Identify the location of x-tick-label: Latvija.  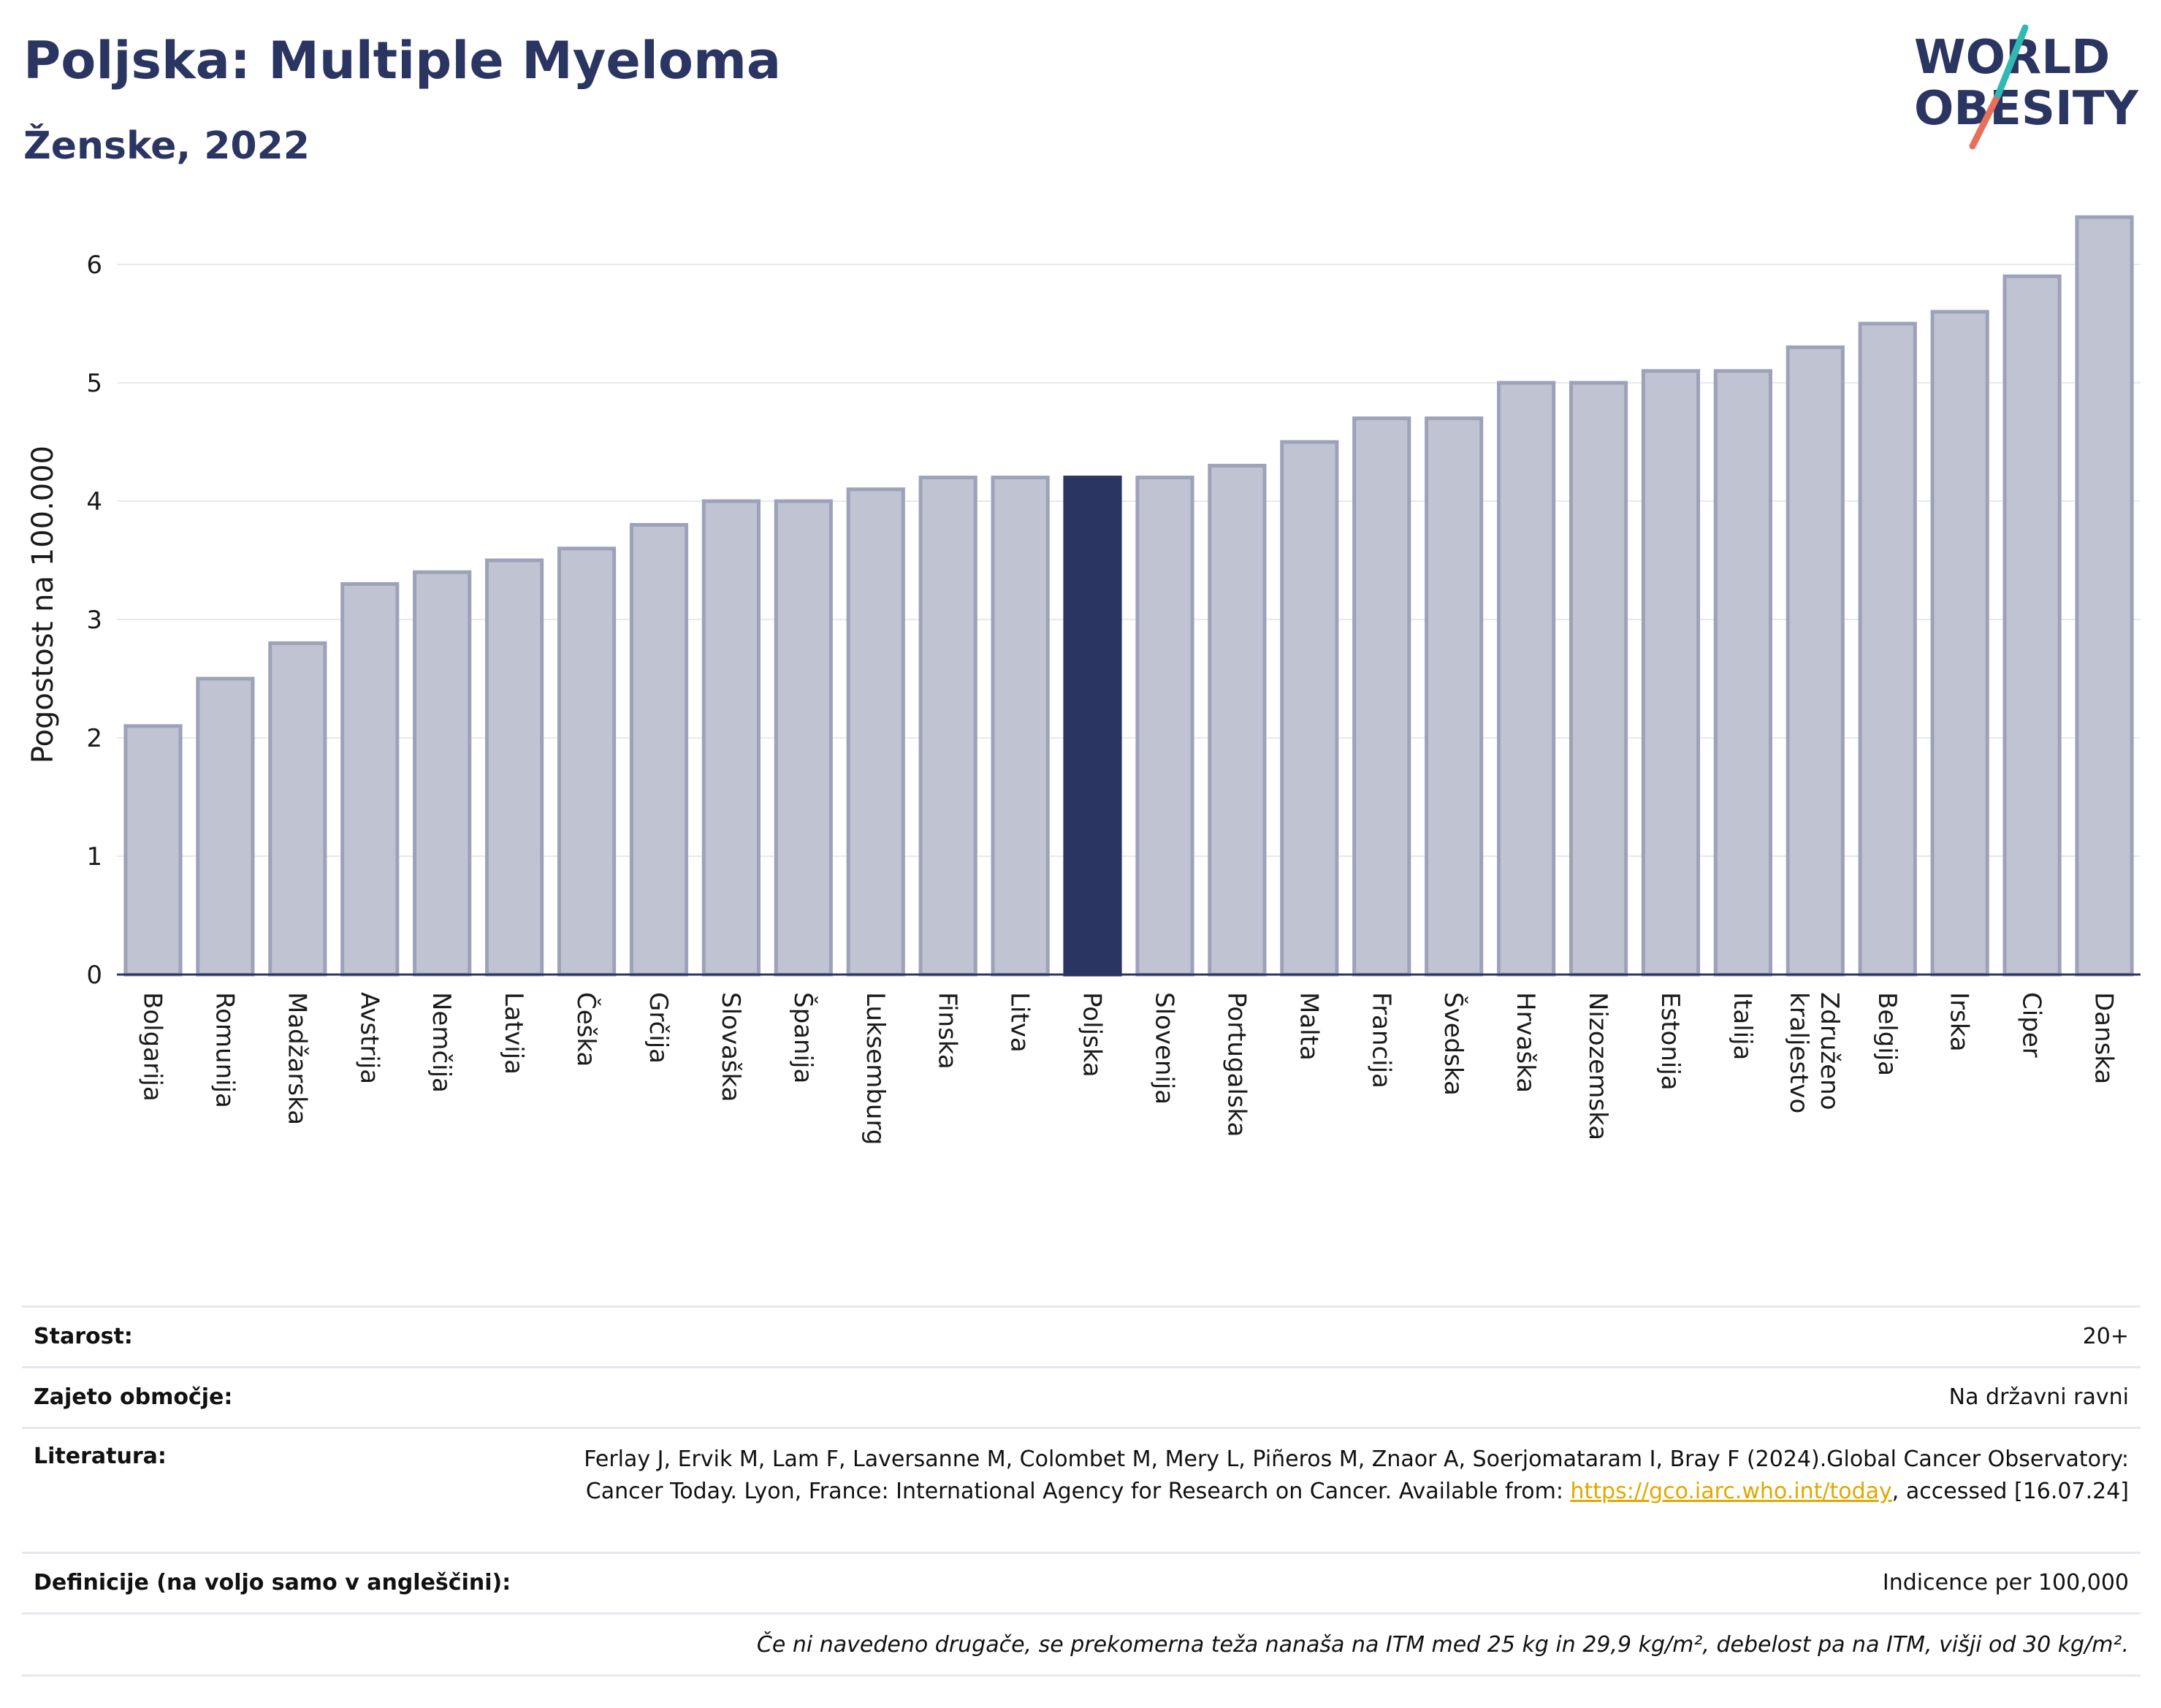
(513, 1033).